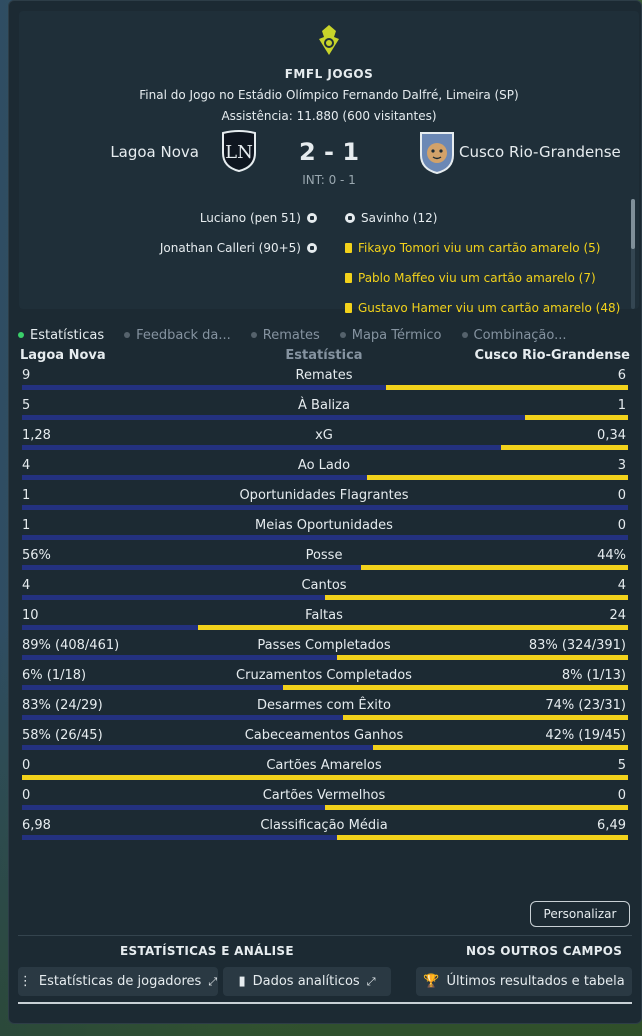 This screenshot has width=642, height=1036. What do you see at coordinates (482, 248) in the screenshot?
I see `event-item: Fikayo Tomori viu um cartão amarelo (5)` at bounding box center [482, 248].